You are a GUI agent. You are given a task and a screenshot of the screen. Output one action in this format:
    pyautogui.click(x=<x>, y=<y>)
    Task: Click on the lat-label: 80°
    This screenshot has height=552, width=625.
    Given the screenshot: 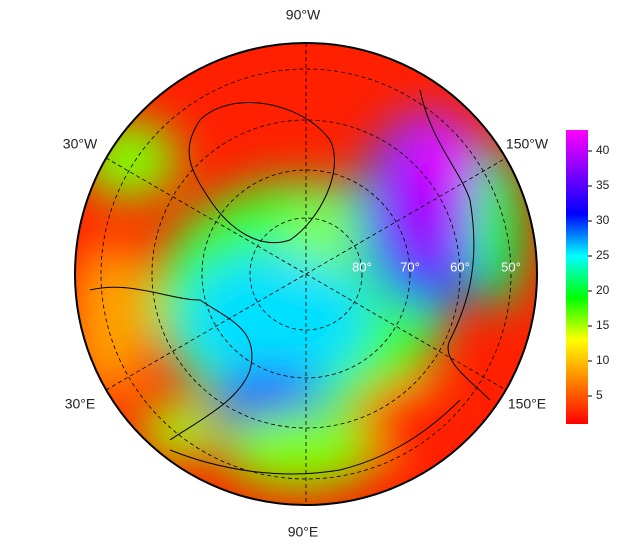 What is the action you would take?
    pyautogui.click(x=362, y=266)
    